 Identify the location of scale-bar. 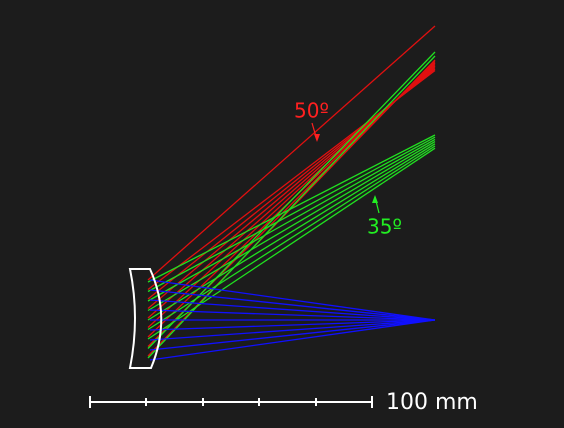
(231, 402).